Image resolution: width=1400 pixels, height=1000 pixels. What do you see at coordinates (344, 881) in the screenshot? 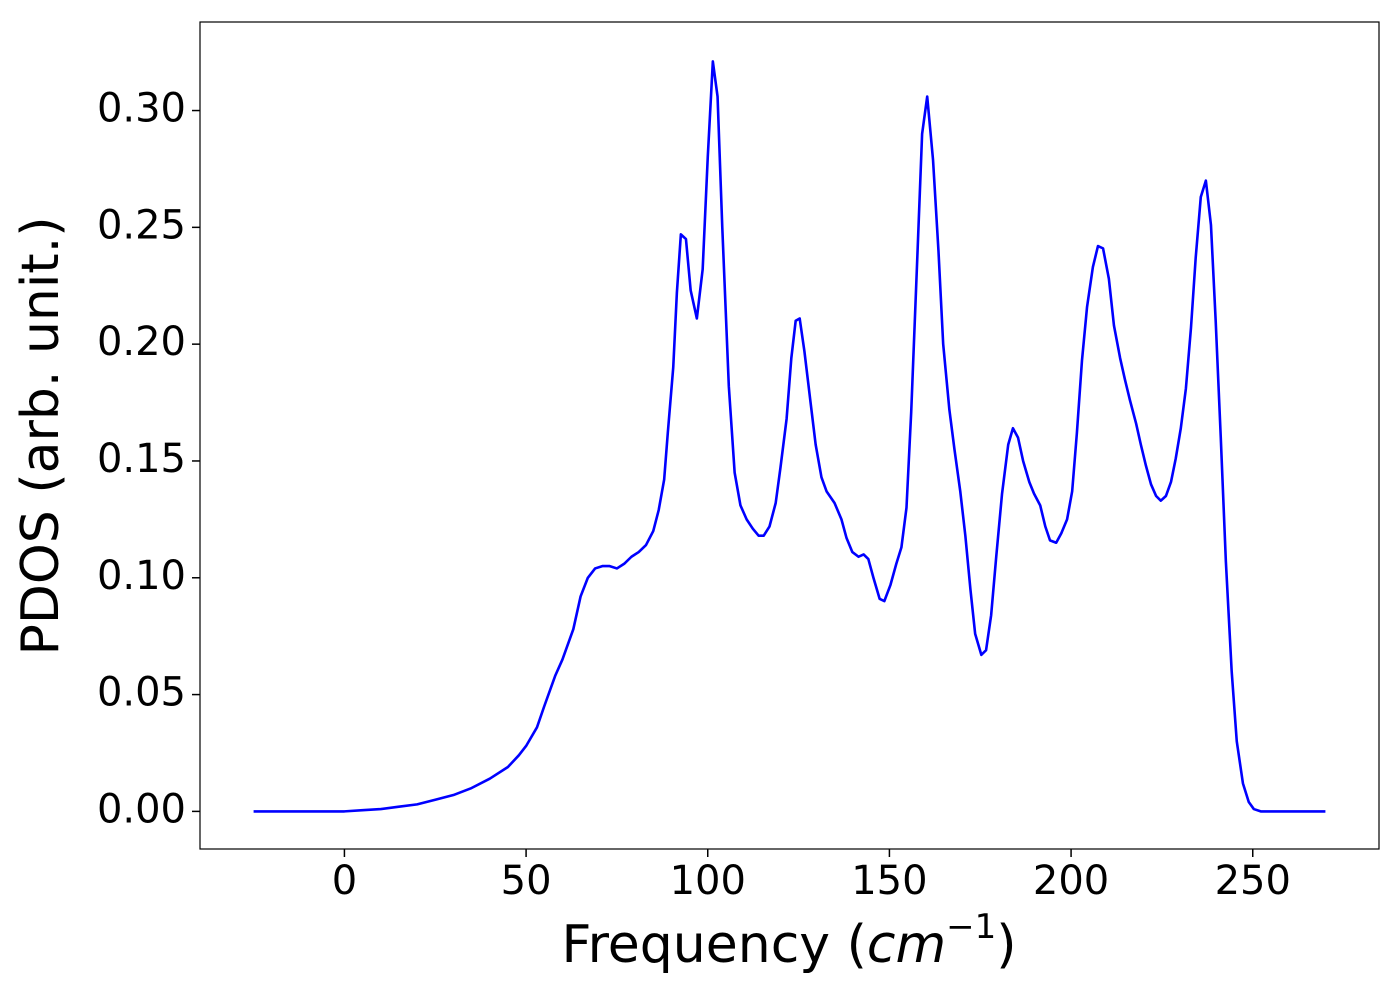
I see `x-tick-label: 0` at bounding box center [344, 881].